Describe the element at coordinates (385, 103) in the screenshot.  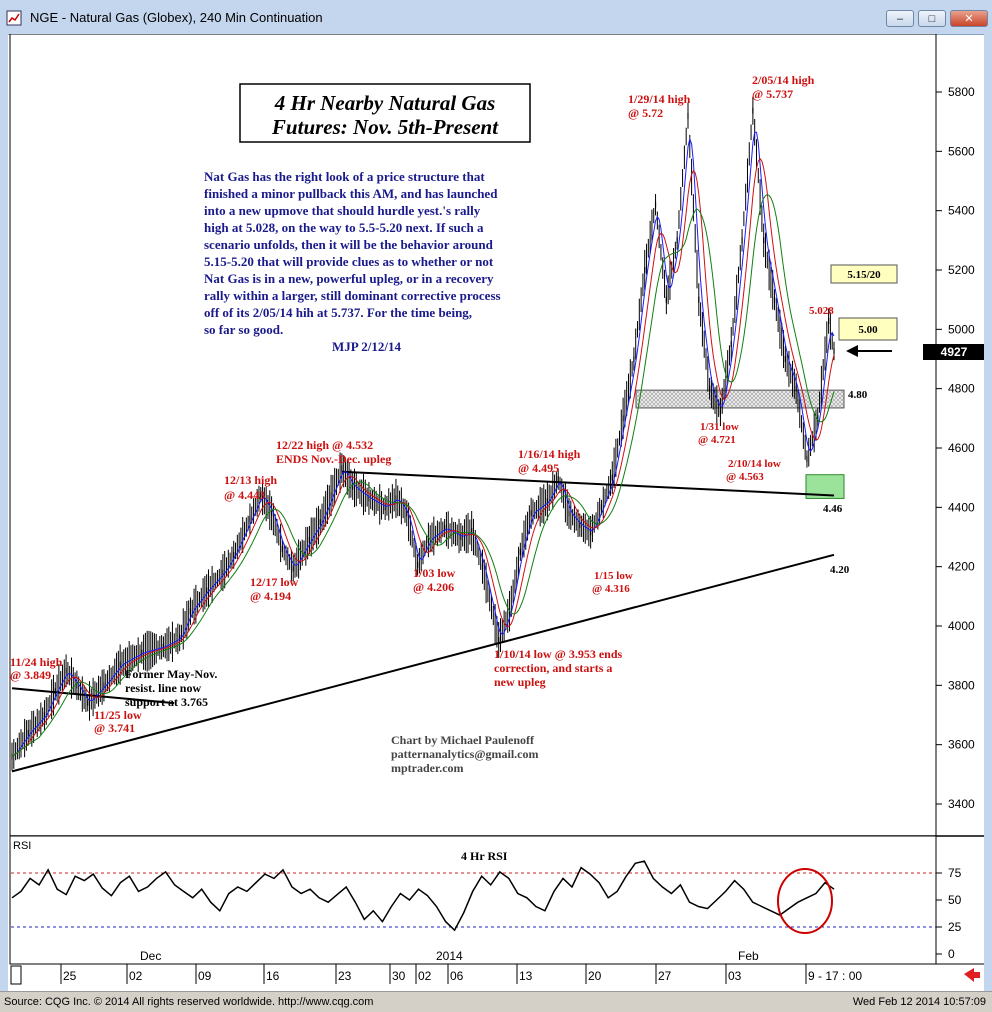
I see `chart-title-line-1: 4 Hr Nearby Natural Gas` at that location.